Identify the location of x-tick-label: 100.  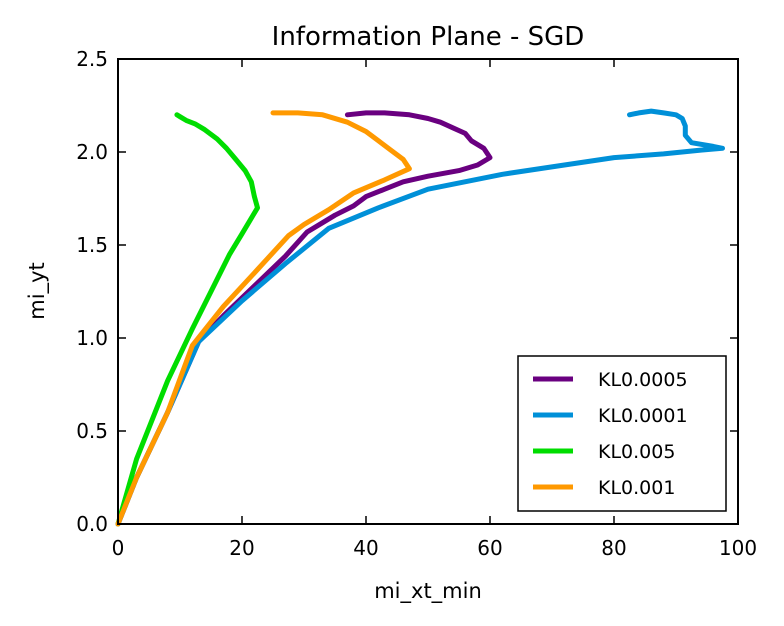
(738, 548).